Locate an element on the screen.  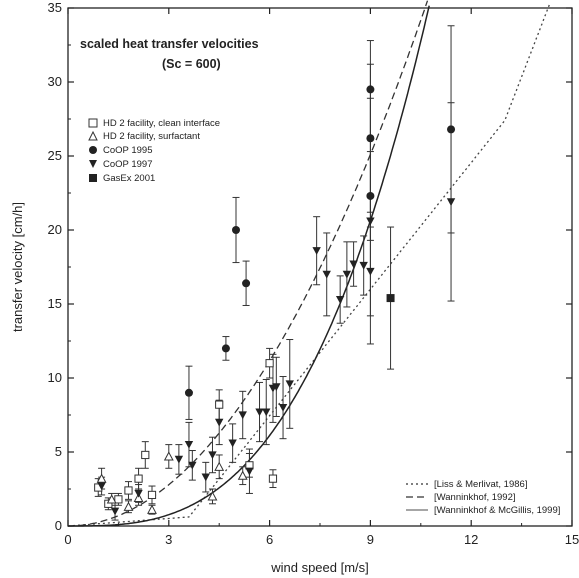
y-tick-label: 35 is located at coordinates (55, 7).